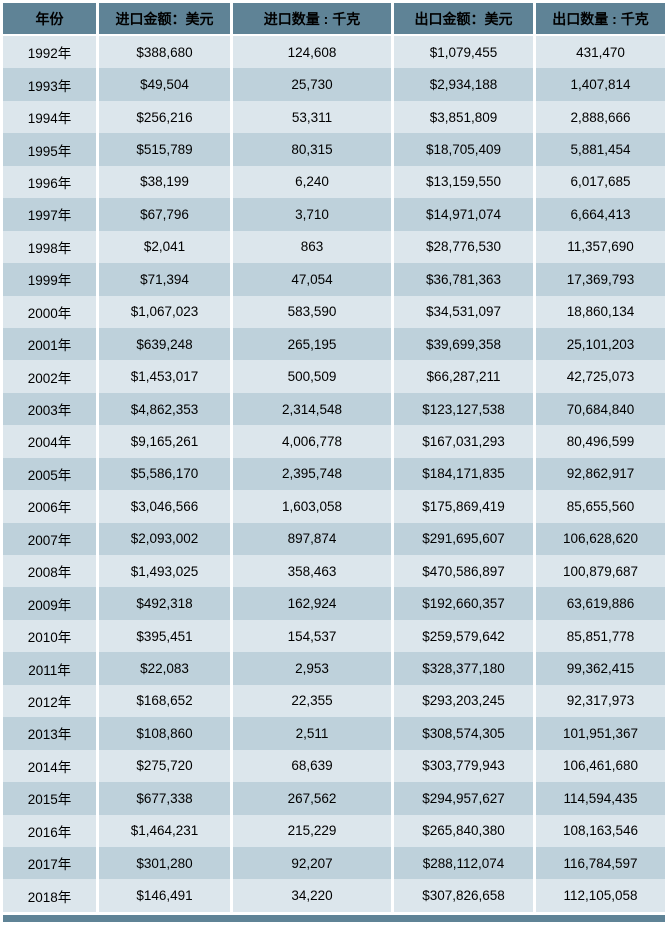 The image size is (668, 925). Describe the element at coordinates (51, 506) in the screenshot. I see `year-cell: 2006年` at that location.